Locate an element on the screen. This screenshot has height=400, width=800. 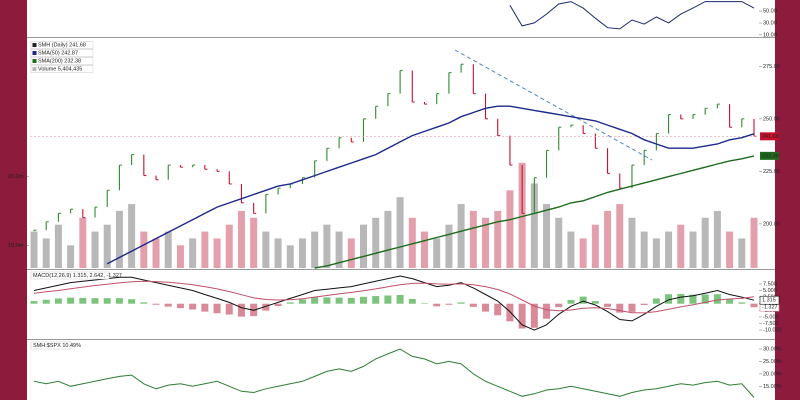
y-tick-label: 25.00% is located at coordinates (772, 362).